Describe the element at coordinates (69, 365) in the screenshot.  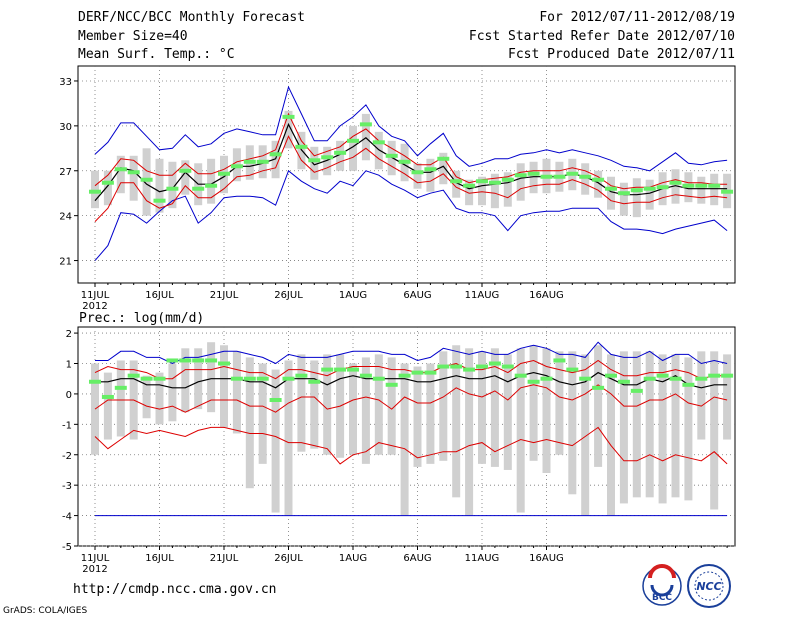
I see `y-tick-label: 1` at that location.